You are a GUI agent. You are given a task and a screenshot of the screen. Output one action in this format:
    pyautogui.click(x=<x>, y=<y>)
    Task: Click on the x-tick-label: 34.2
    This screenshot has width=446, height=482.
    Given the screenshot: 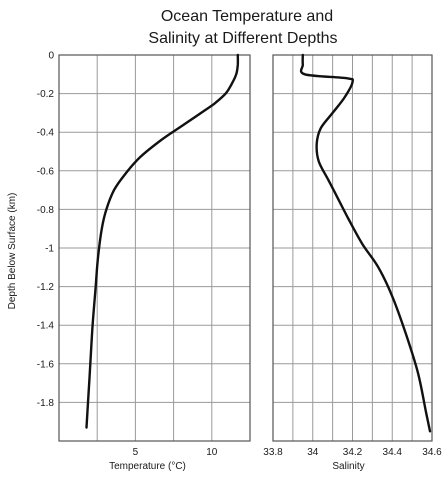 What is the action you would take?
    pyautogui.click(x=353, y=452)
    